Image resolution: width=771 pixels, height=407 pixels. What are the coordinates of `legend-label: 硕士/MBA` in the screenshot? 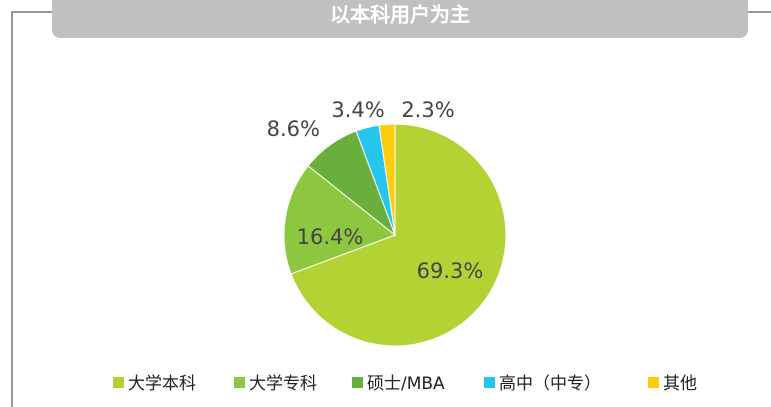 It's located at (406, 384).